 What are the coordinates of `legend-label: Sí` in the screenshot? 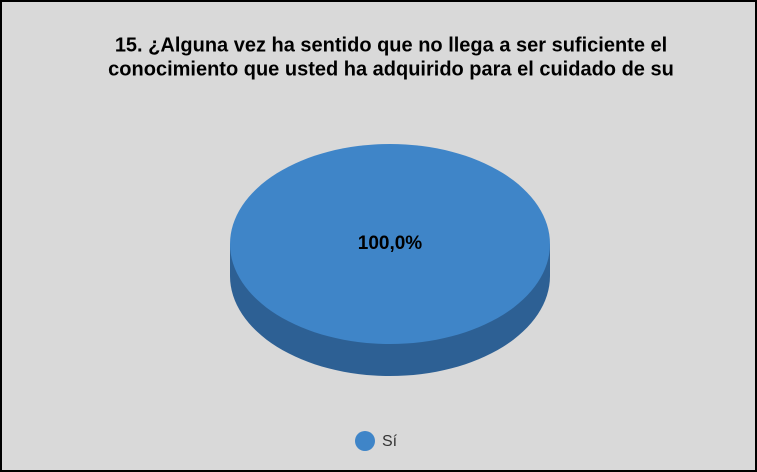 It's located at (390, 441).